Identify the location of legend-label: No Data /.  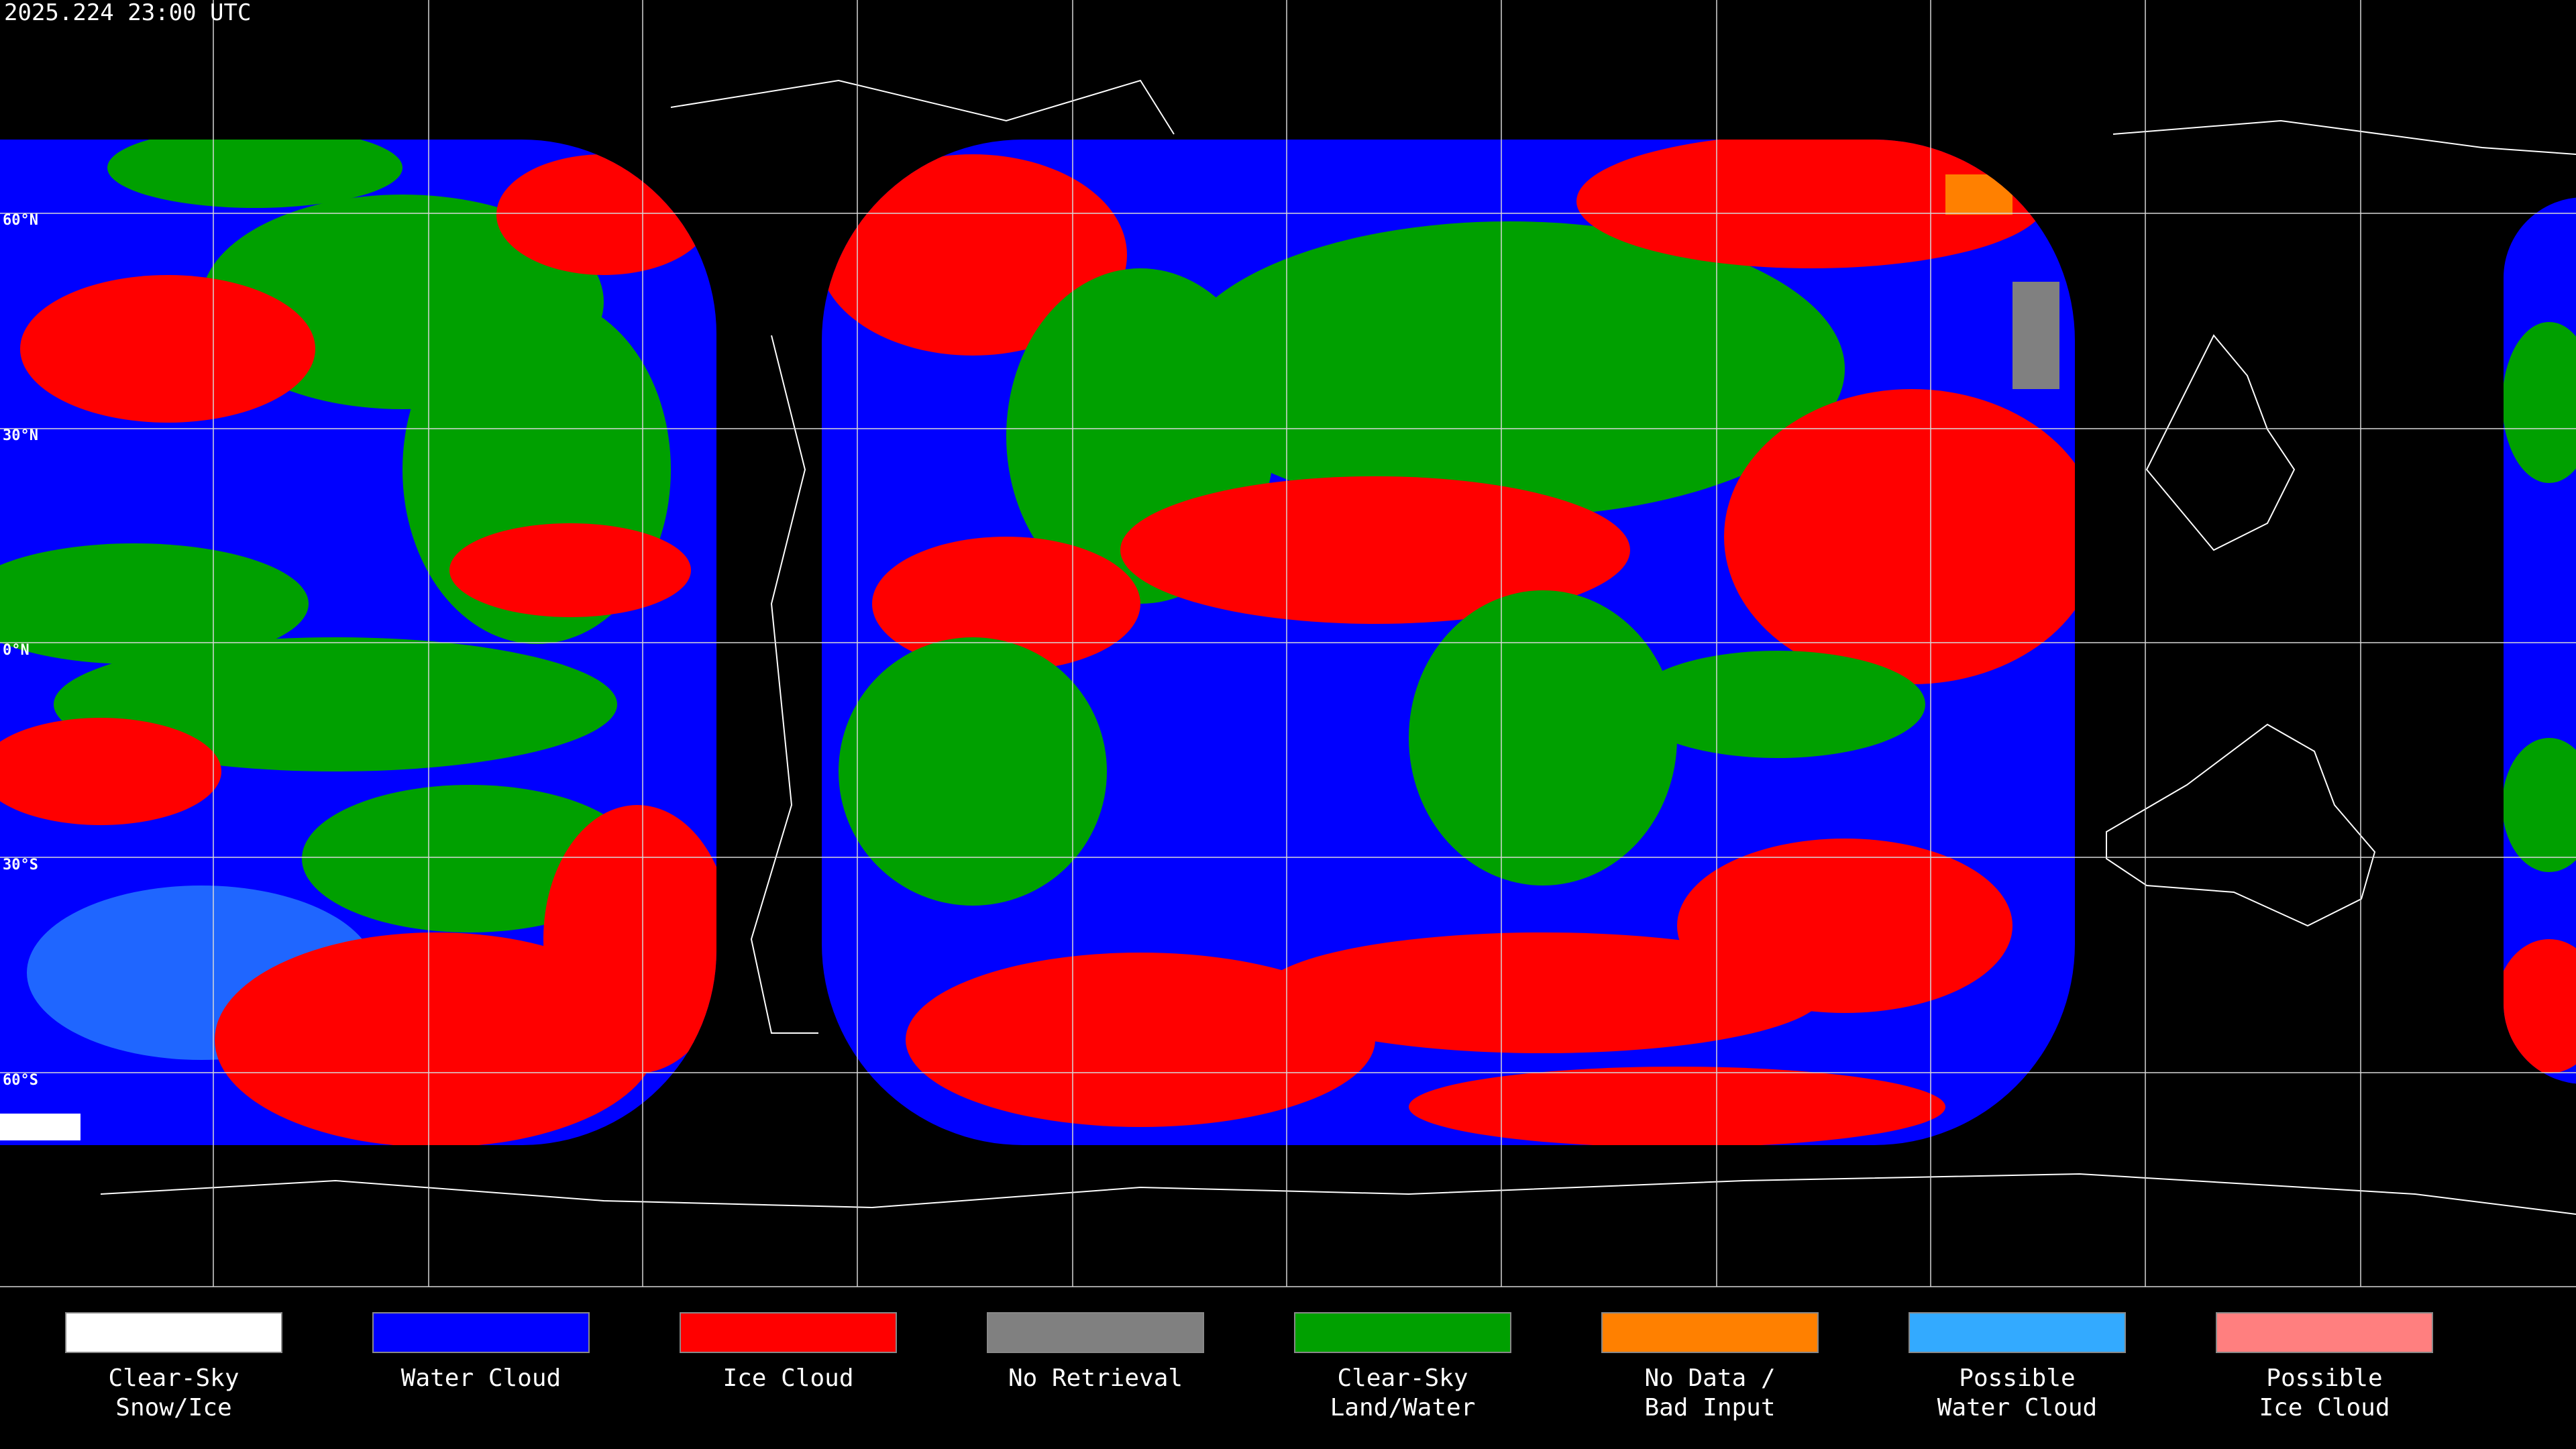
(1709, 1378).